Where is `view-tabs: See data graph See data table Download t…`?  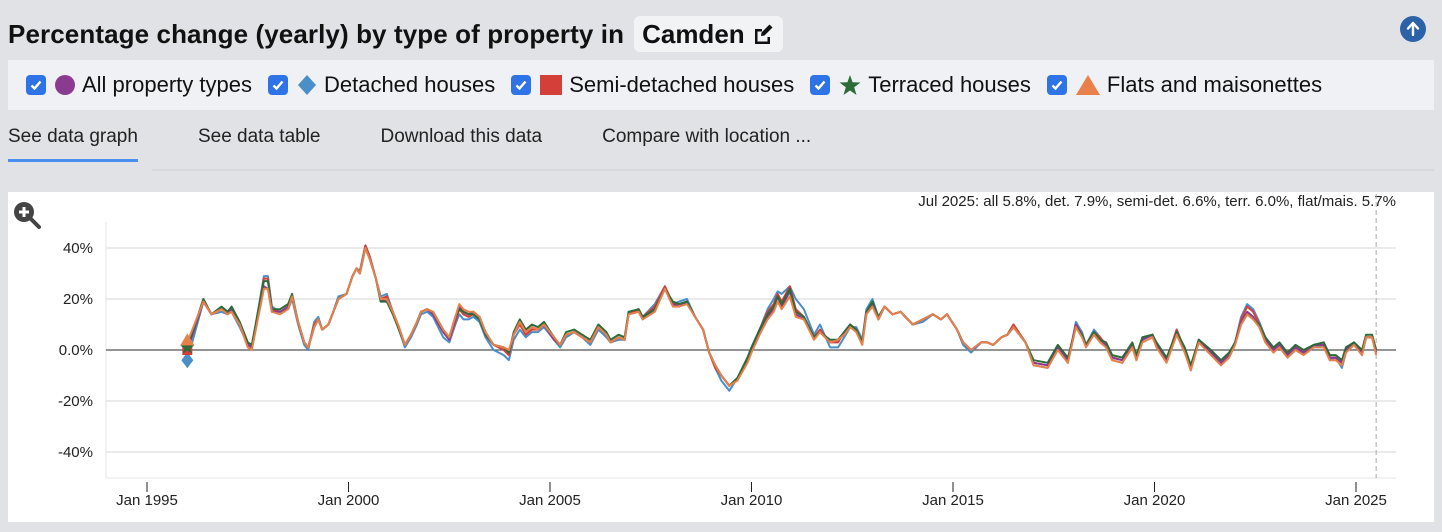 view-tabs: See data graph See data table Download t… is located at coordinates (439, 144).